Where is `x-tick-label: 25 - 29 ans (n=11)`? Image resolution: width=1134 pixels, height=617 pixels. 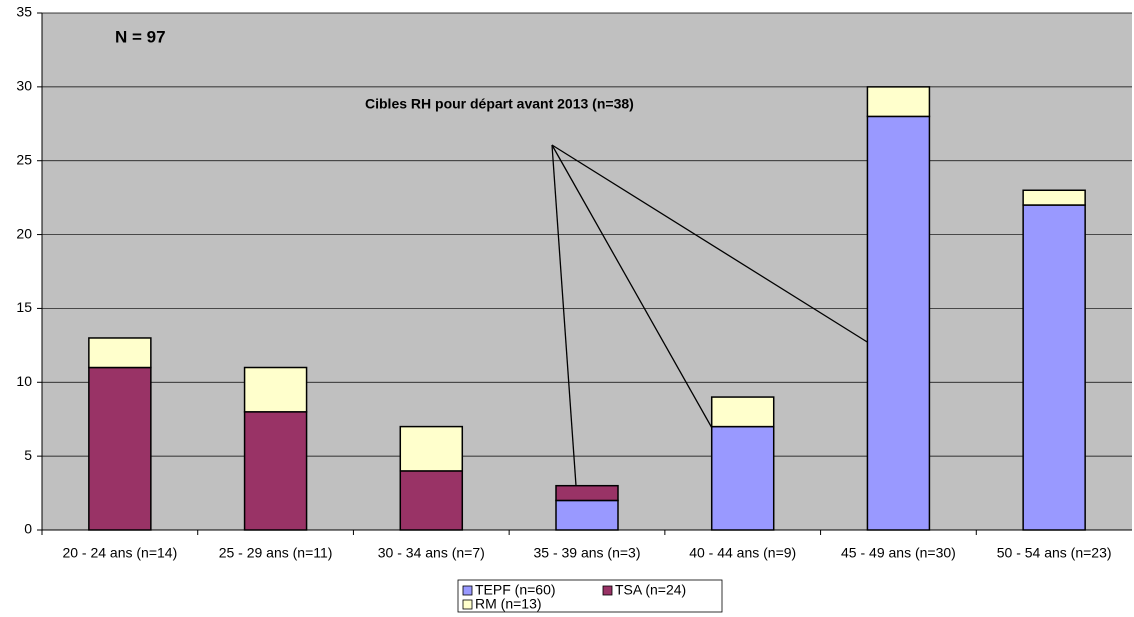
x-tick-label: 25 - 29 ans (n=11) is located at coordinates (276, 553).